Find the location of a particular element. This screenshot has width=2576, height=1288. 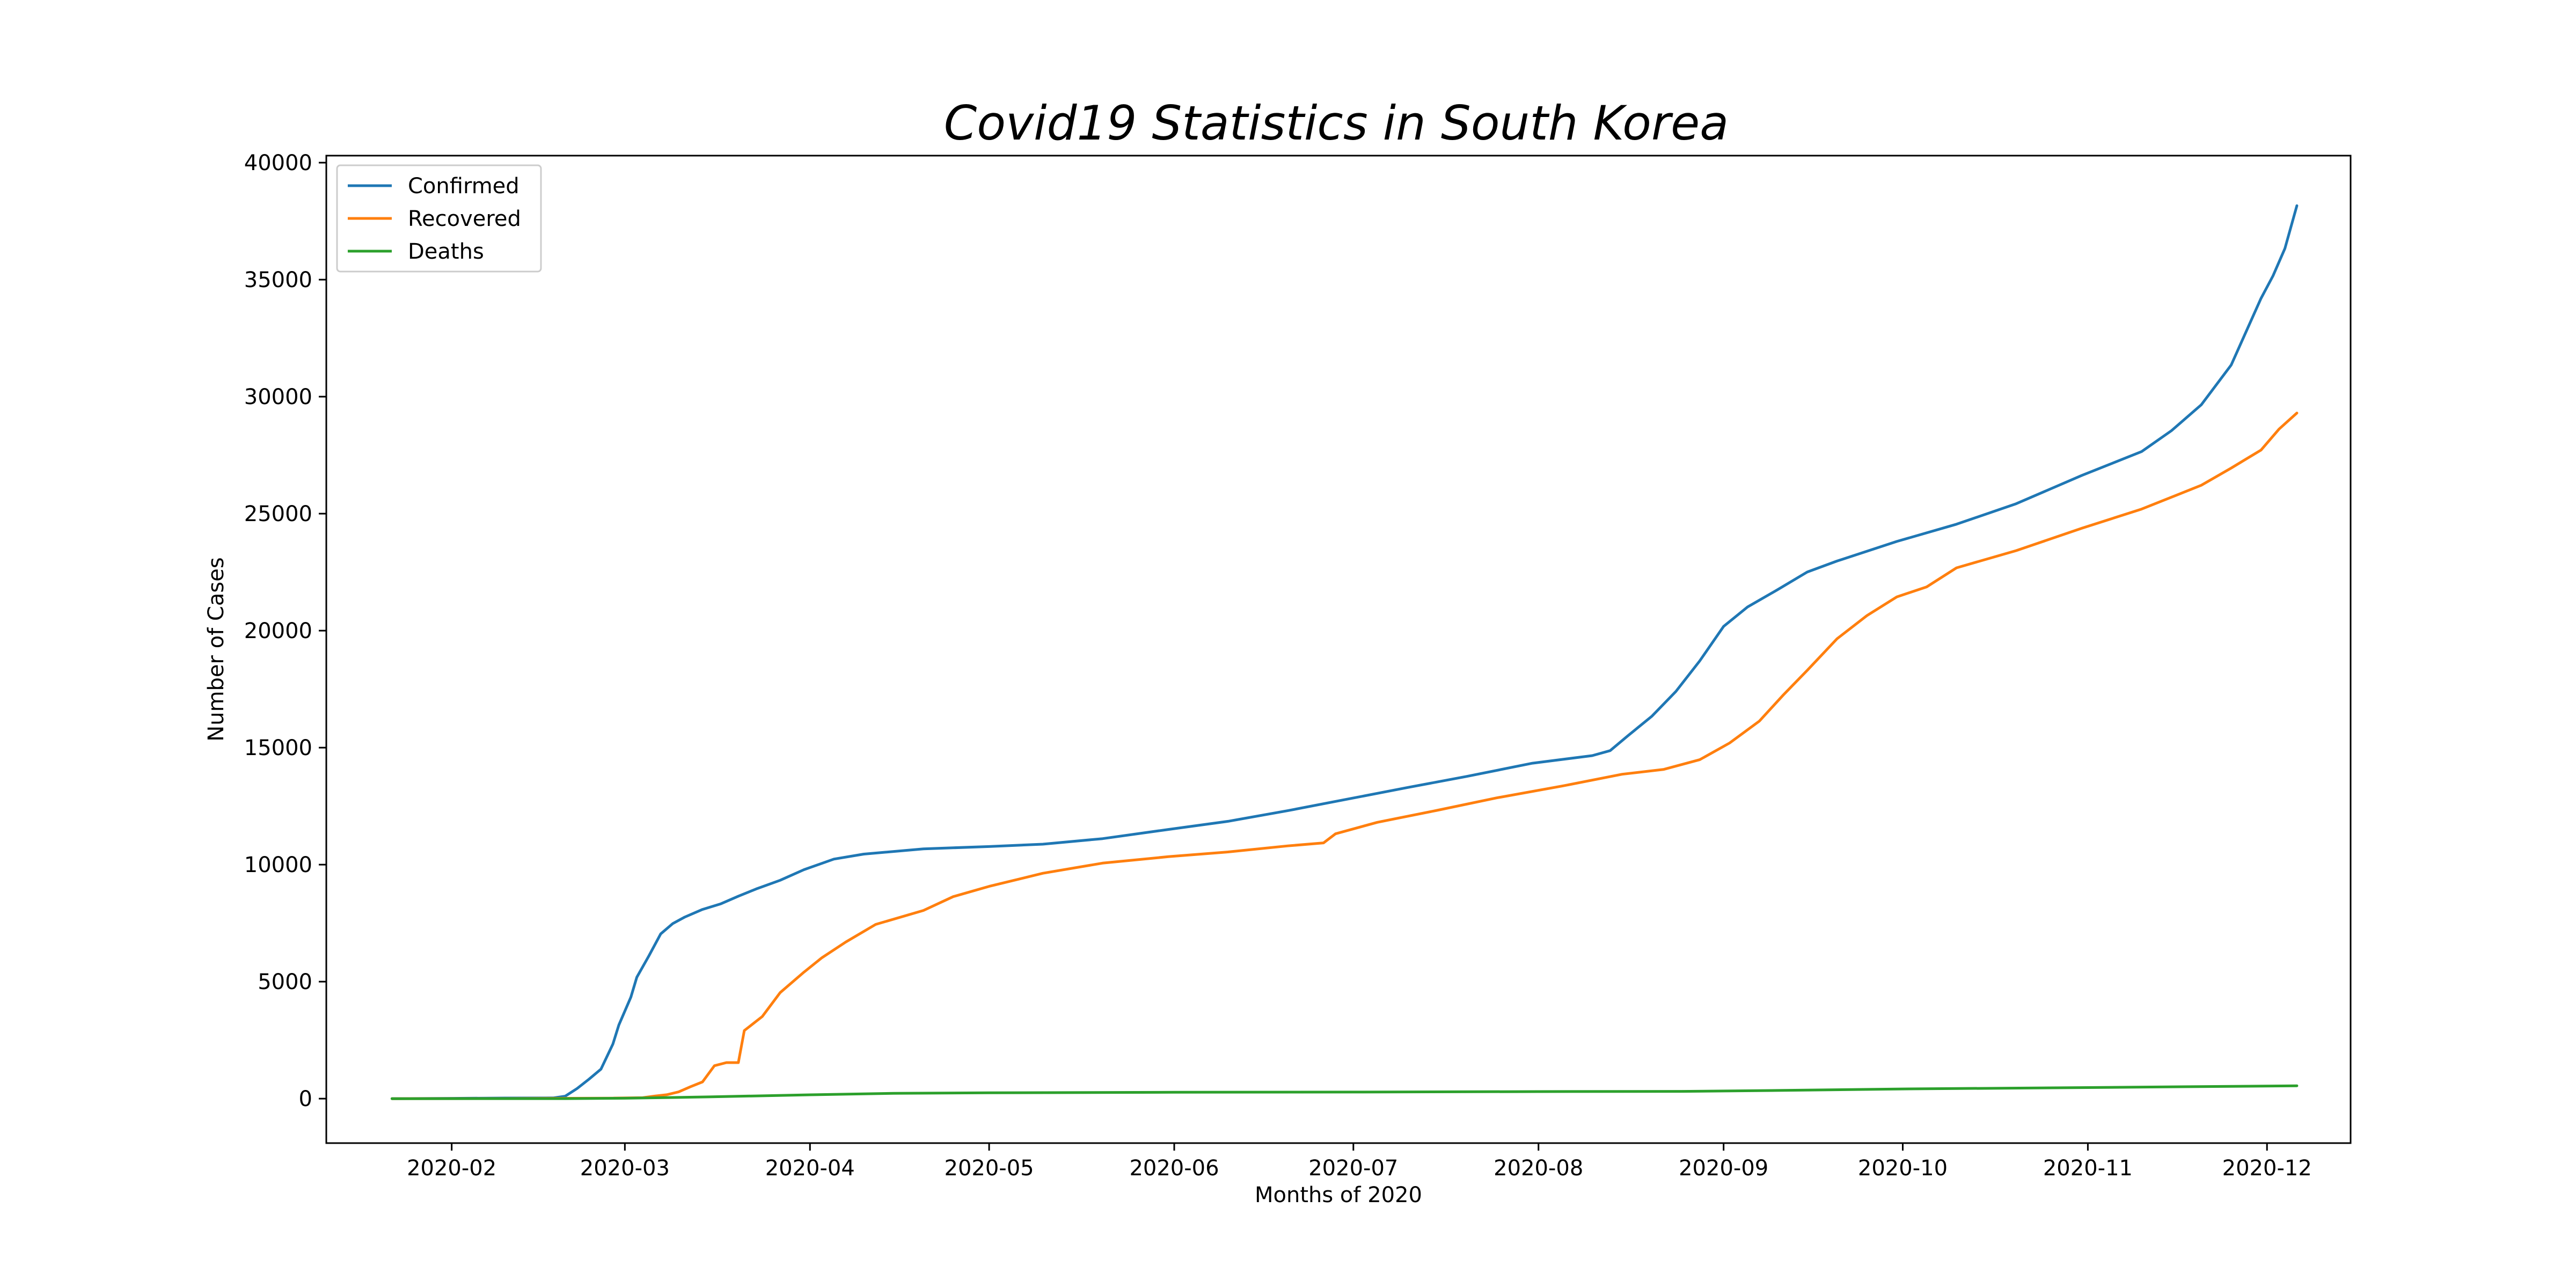

chart-title: Covid19 Statistics in South Korea is located at coordinates (1336, 123).